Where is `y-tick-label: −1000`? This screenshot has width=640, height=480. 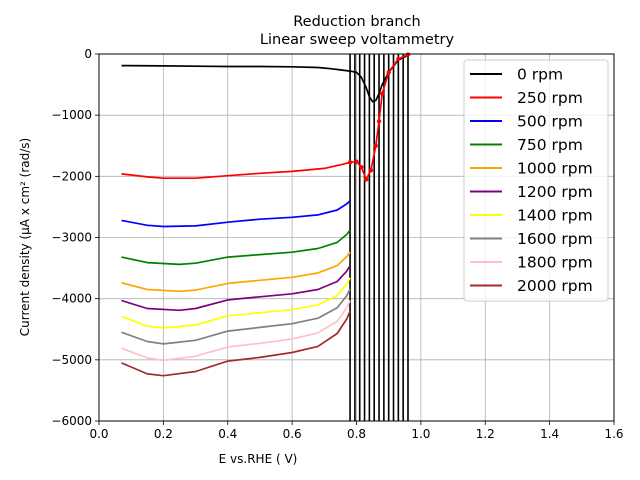
y-tick-label: −1000 is located at coordinates (71, 115).